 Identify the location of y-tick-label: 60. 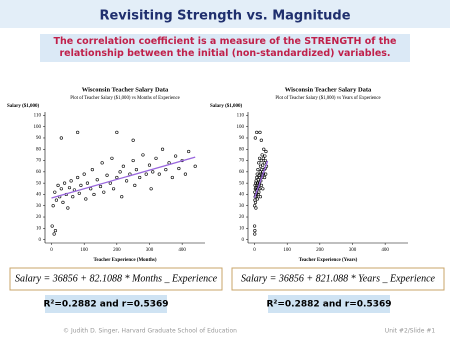
(39, 172).